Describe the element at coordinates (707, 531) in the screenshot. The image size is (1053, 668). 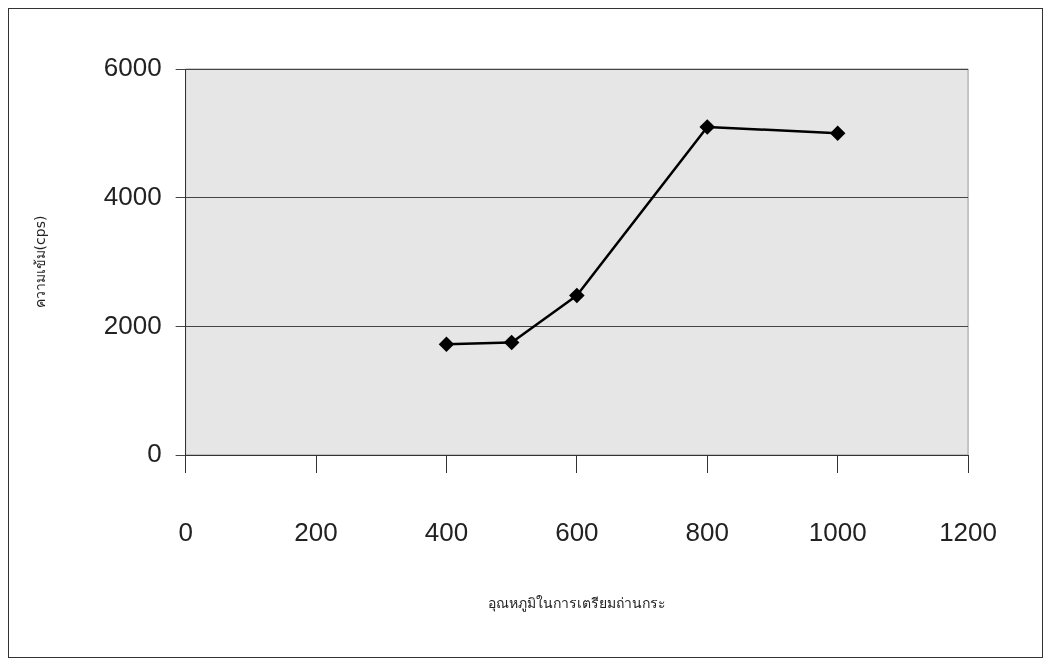
I see `x-tick-label: 800` at that location.